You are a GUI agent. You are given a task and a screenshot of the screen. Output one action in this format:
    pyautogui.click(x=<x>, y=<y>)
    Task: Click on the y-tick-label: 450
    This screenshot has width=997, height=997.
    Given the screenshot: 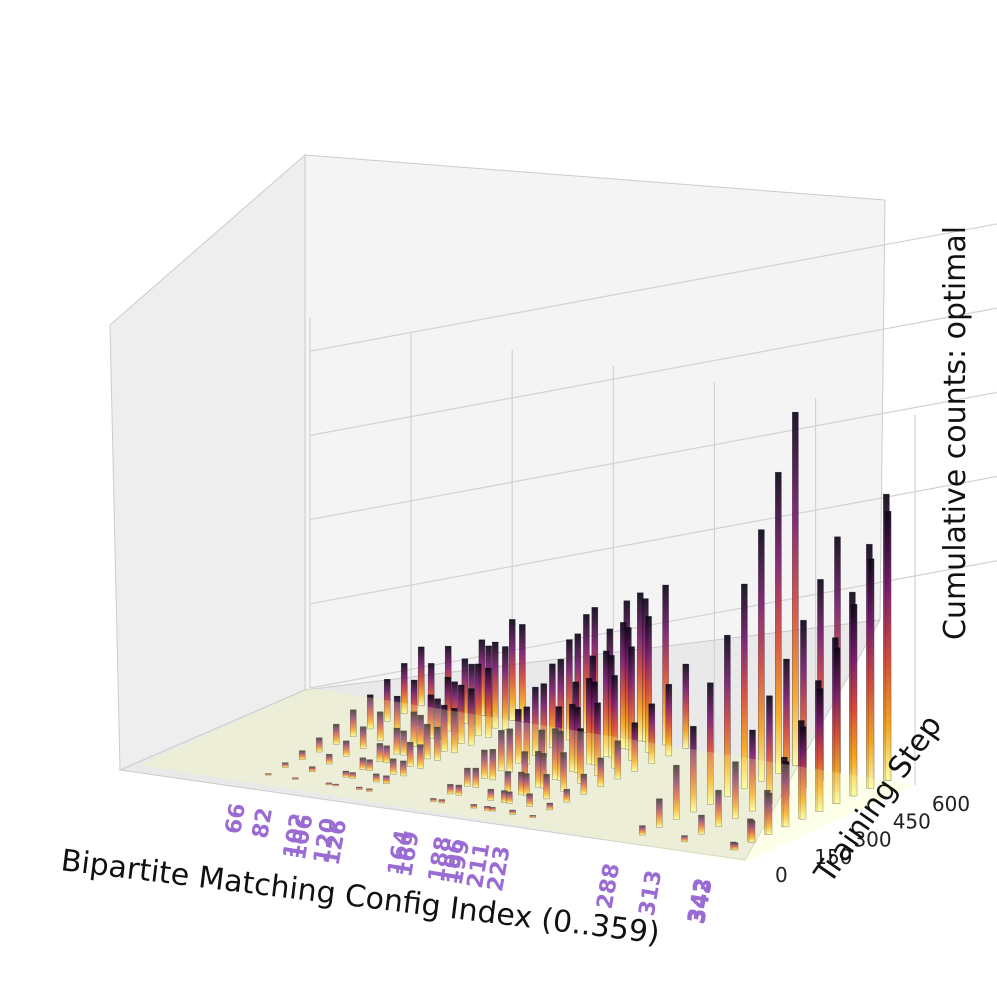 What is the action you would take?
    pyautogui.click(x=912, y=822)
    